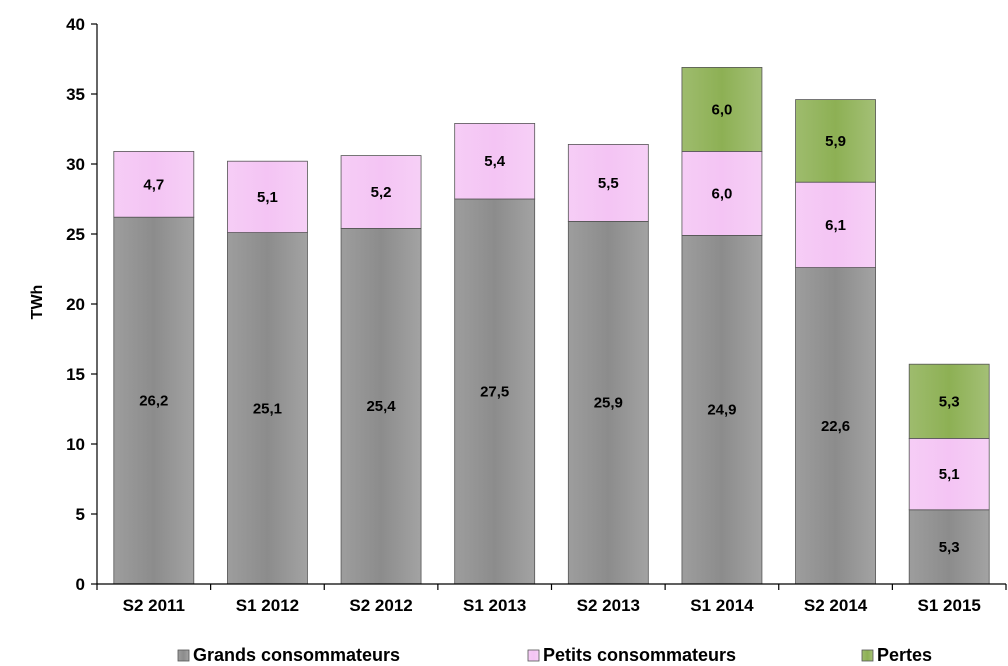 The width and height of the screenshot is (1008, 666). Describe the element at coordinates (75, 24) in the screenshot. I see `y-tick-label-8: 40` at that location.